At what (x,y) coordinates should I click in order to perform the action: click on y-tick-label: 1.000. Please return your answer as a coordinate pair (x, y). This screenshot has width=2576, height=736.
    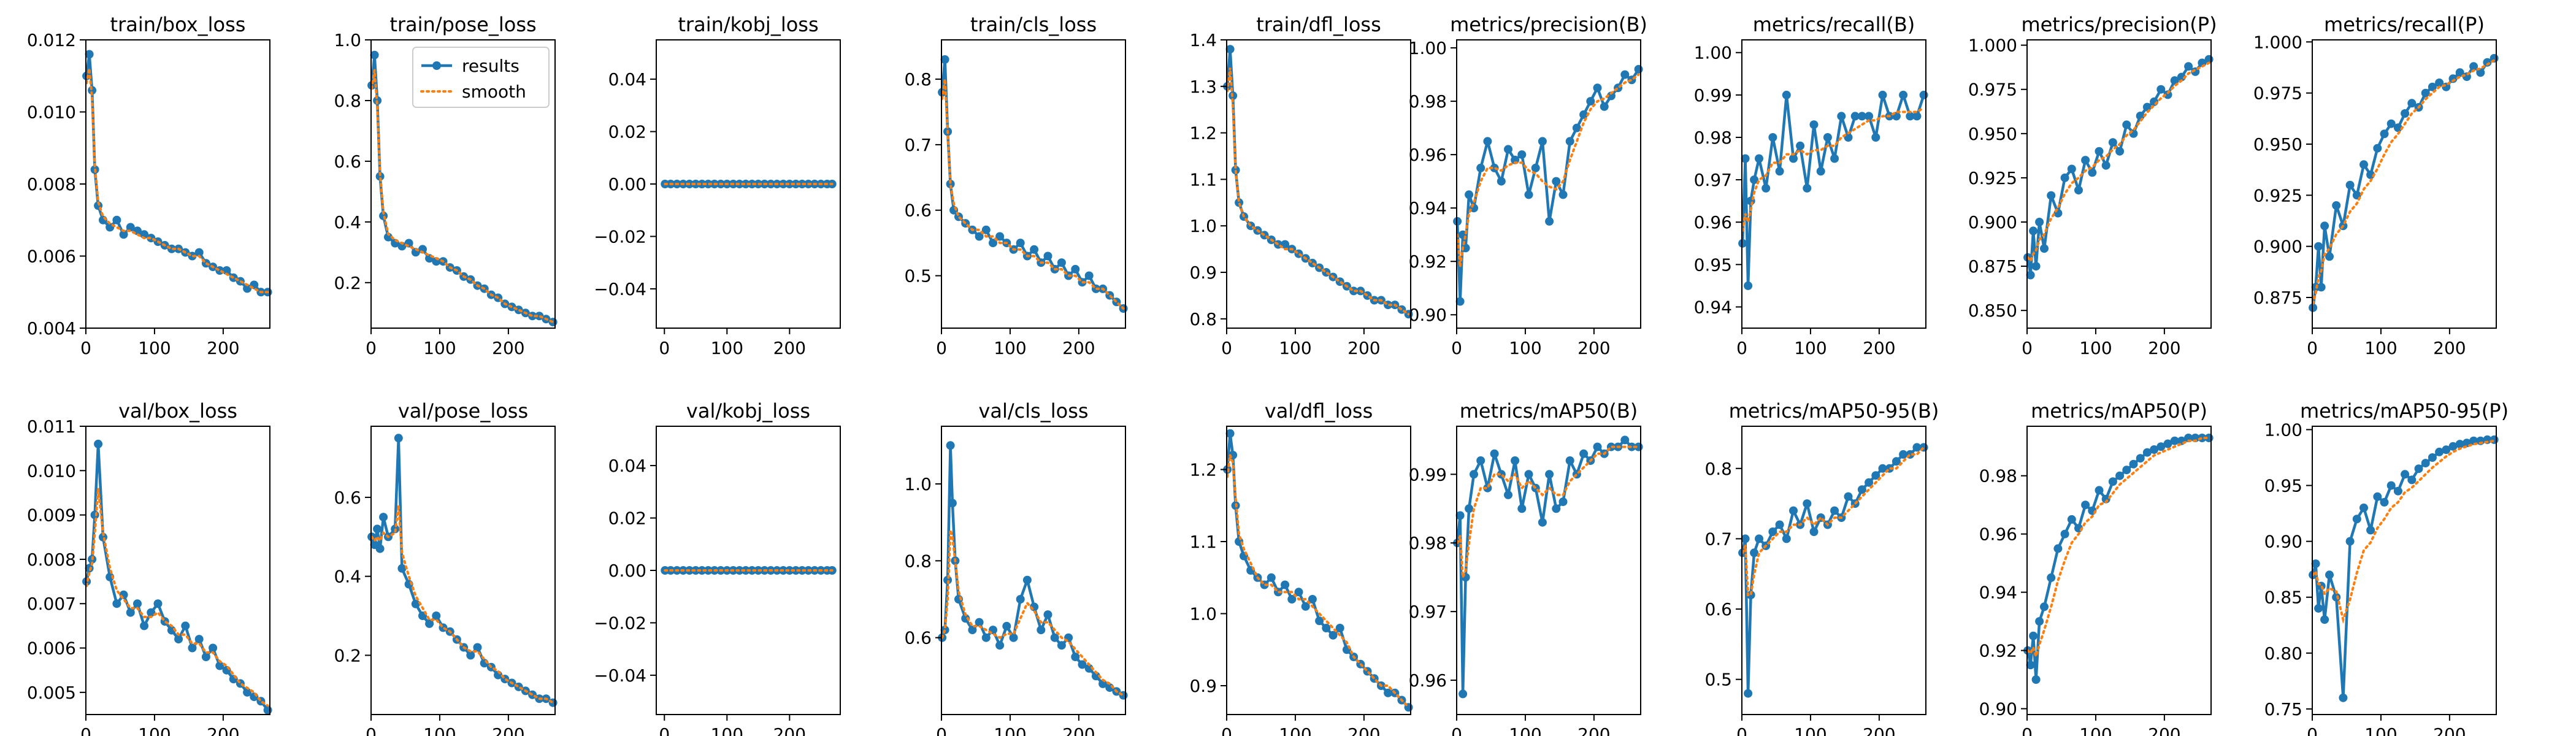
    Looking at the image, I should click on (1992, 46).